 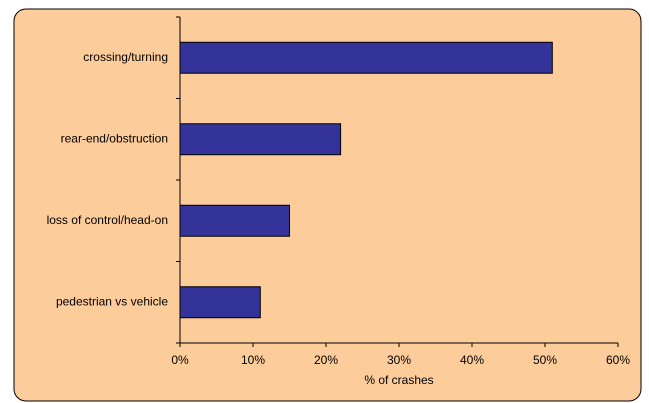 What do you see at coordinates (545, 360) in the screenshot?
I see `x-tick-label: 50%` at bounding box center [545, 360].